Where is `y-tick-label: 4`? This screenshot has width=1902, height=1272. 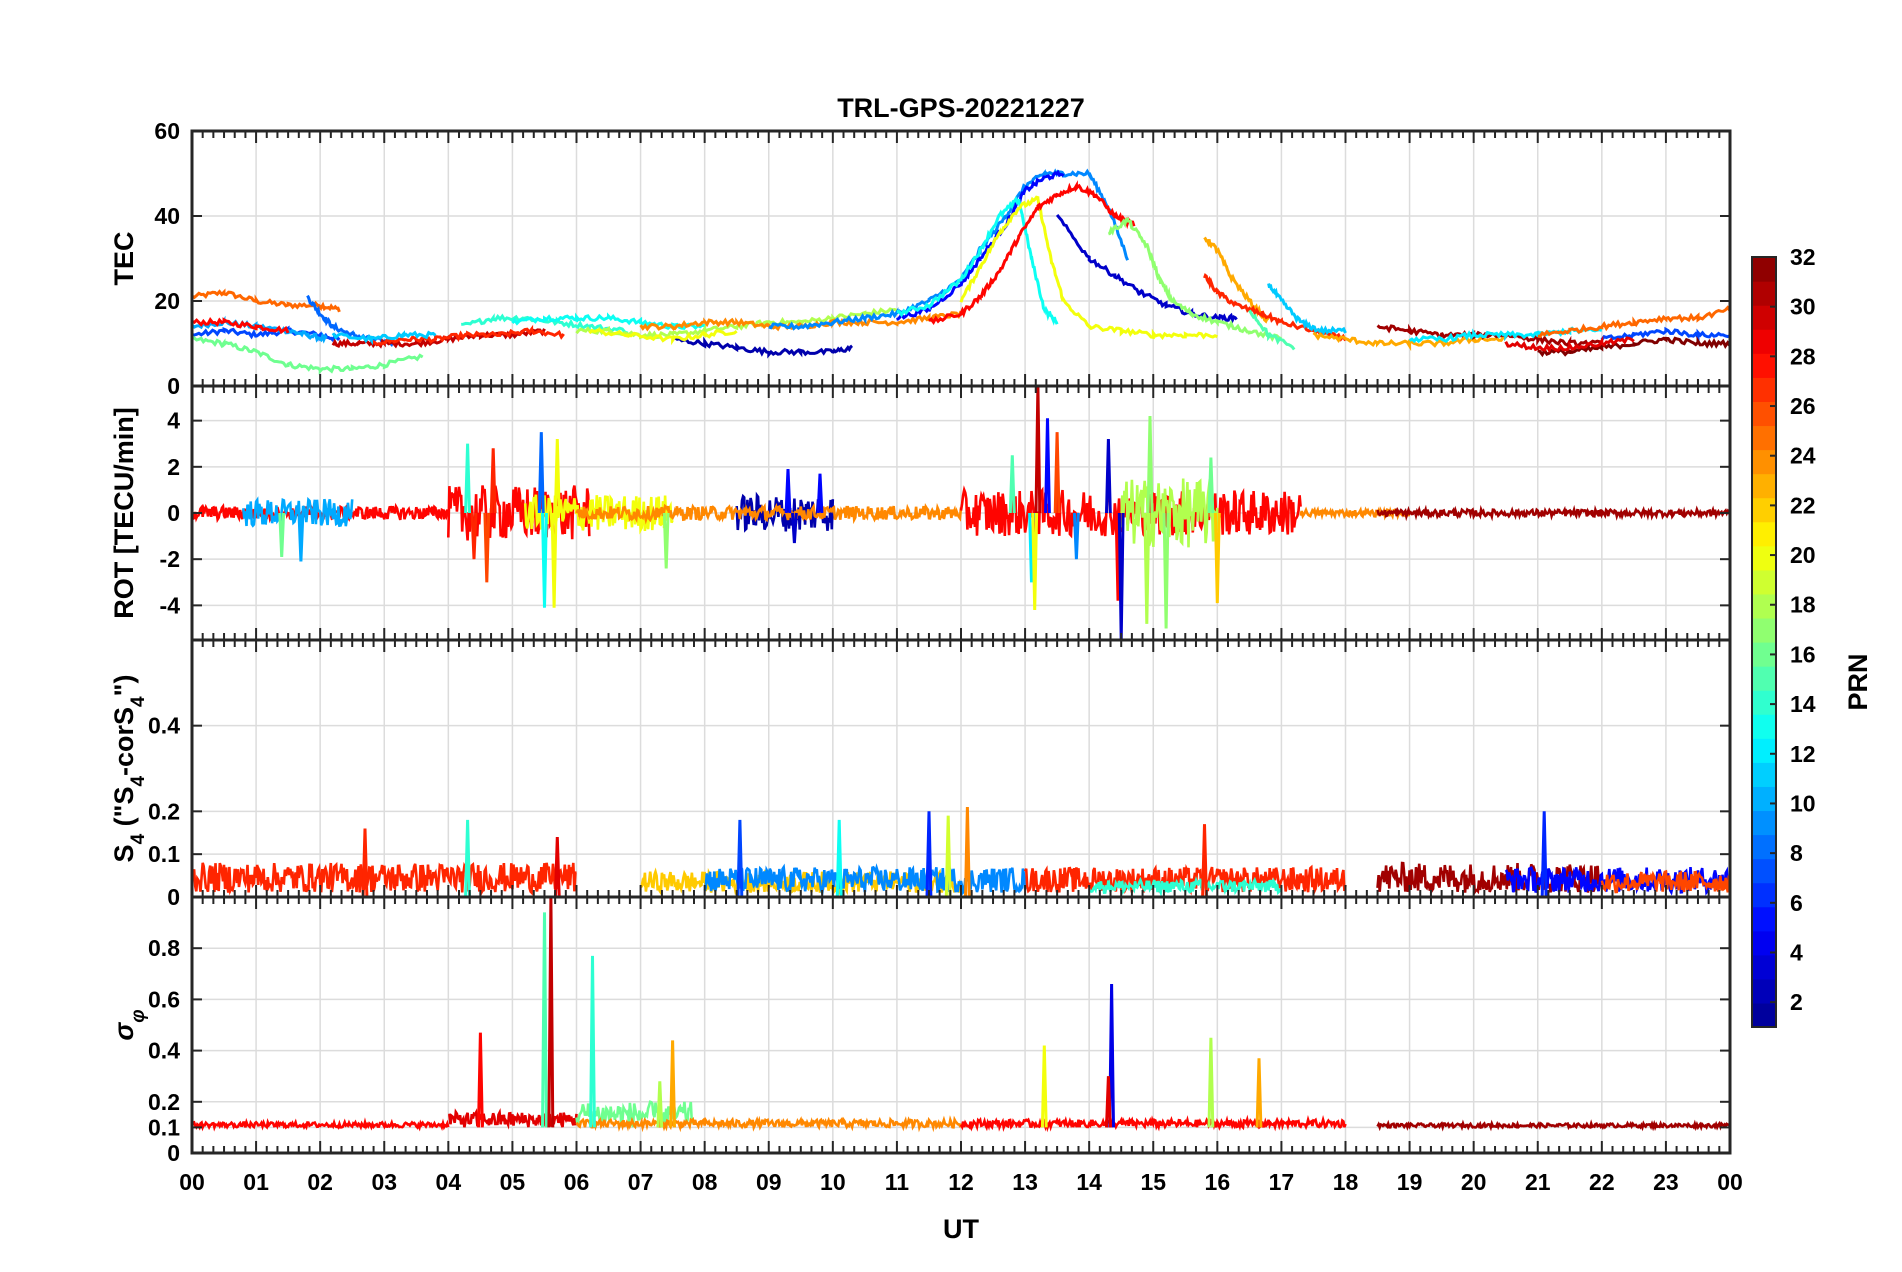
y-tick-label: 4 is located at coordinates (173, 421).